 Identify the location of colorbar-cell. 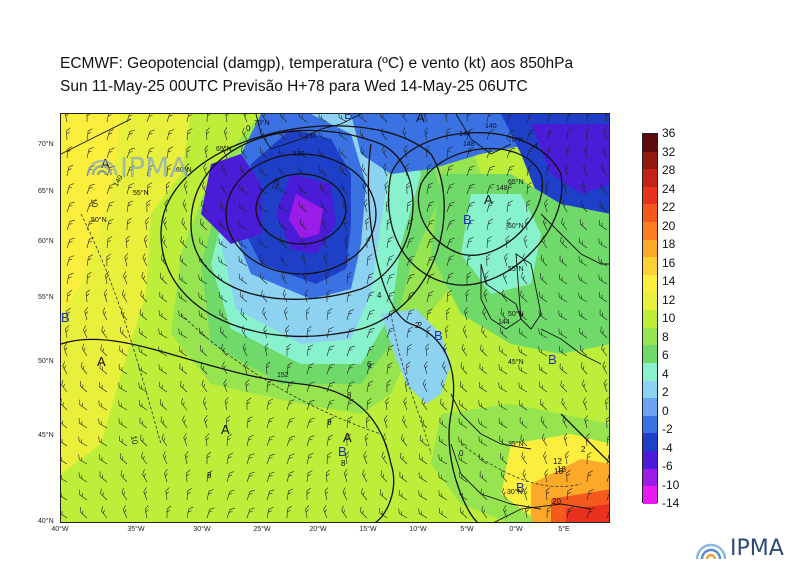
(650, 442).